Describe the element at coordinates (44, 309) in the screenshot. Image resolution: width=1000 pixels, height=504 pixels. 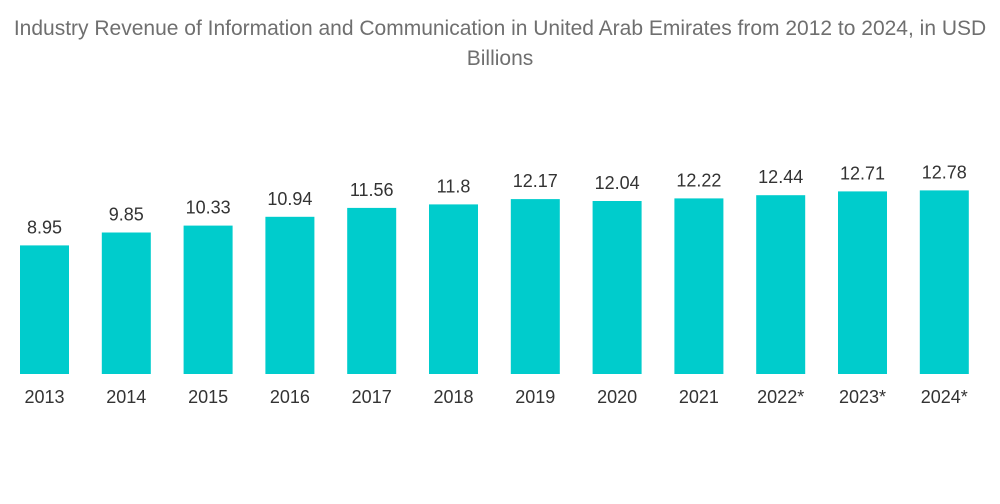
I see `bar-2013` at that location.